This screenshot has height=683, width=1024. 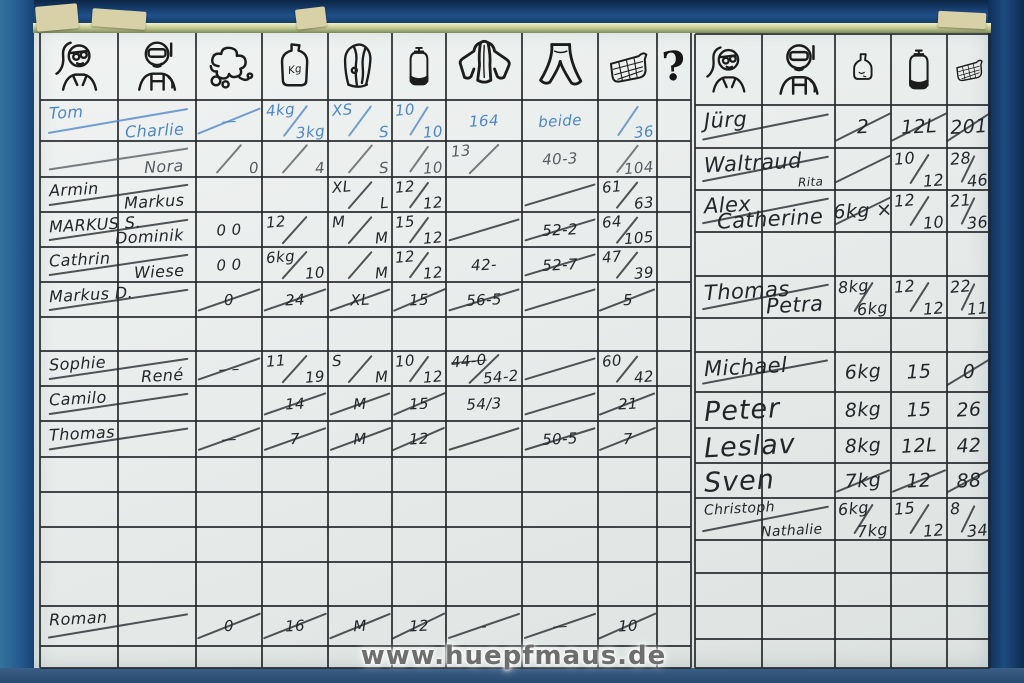 I want to click on table-cell: 12 12, so click(x=919, y=297).